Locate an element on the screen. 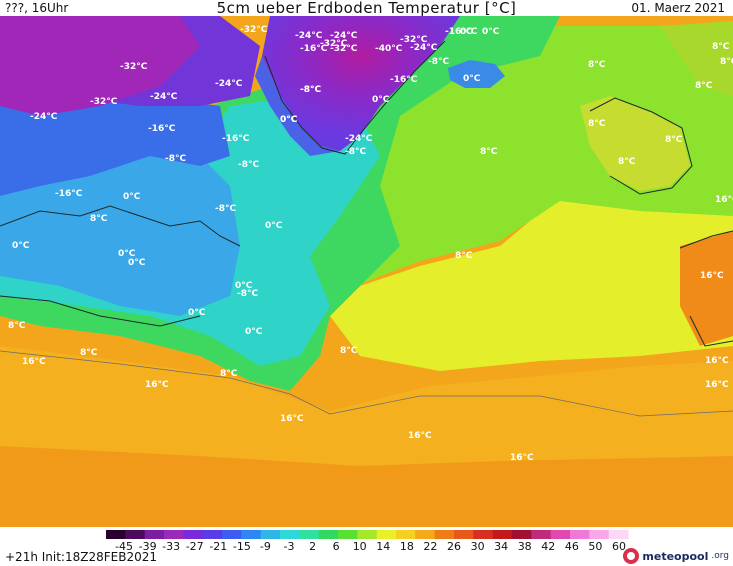 This screenshot has height=566, width=733. run-info: +21h Init:18Z28FEB2021 is located at coordinates (81, 557).